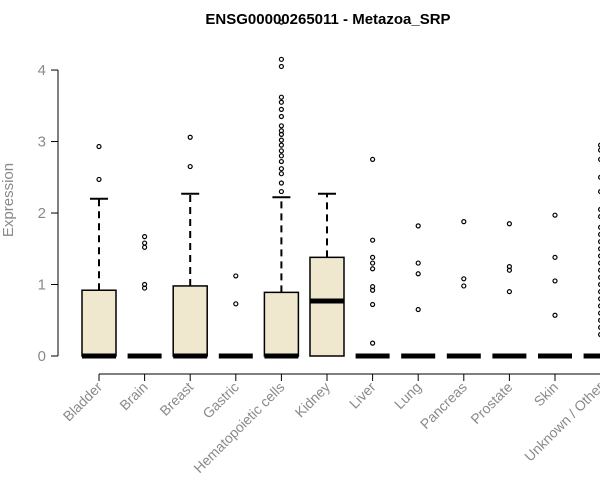  I want to click on box-kidney, so click(327, 274).